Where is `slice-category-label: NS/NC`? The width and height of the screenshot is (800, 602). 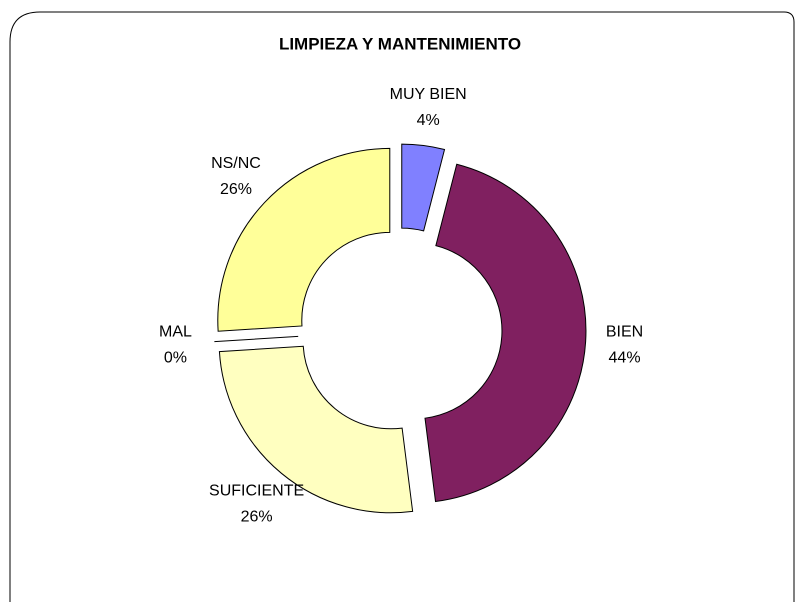
slice-category-label: NS/NC is located at coordinates (236, 163).